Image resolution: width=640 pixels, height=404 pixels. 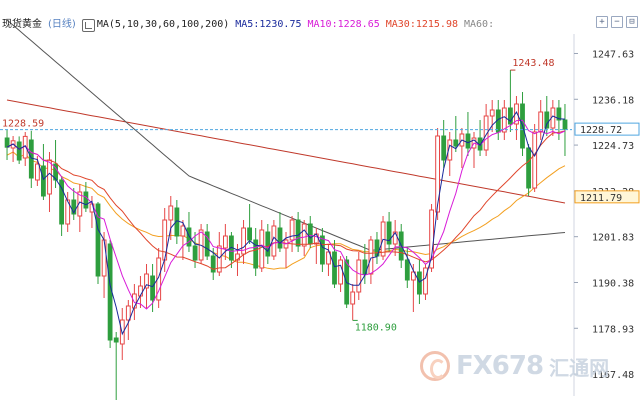 What do you see at coordinates (500, 366) in the screenshot?
I see `watermark-brand: FX678` at bounding box center [500, 366].